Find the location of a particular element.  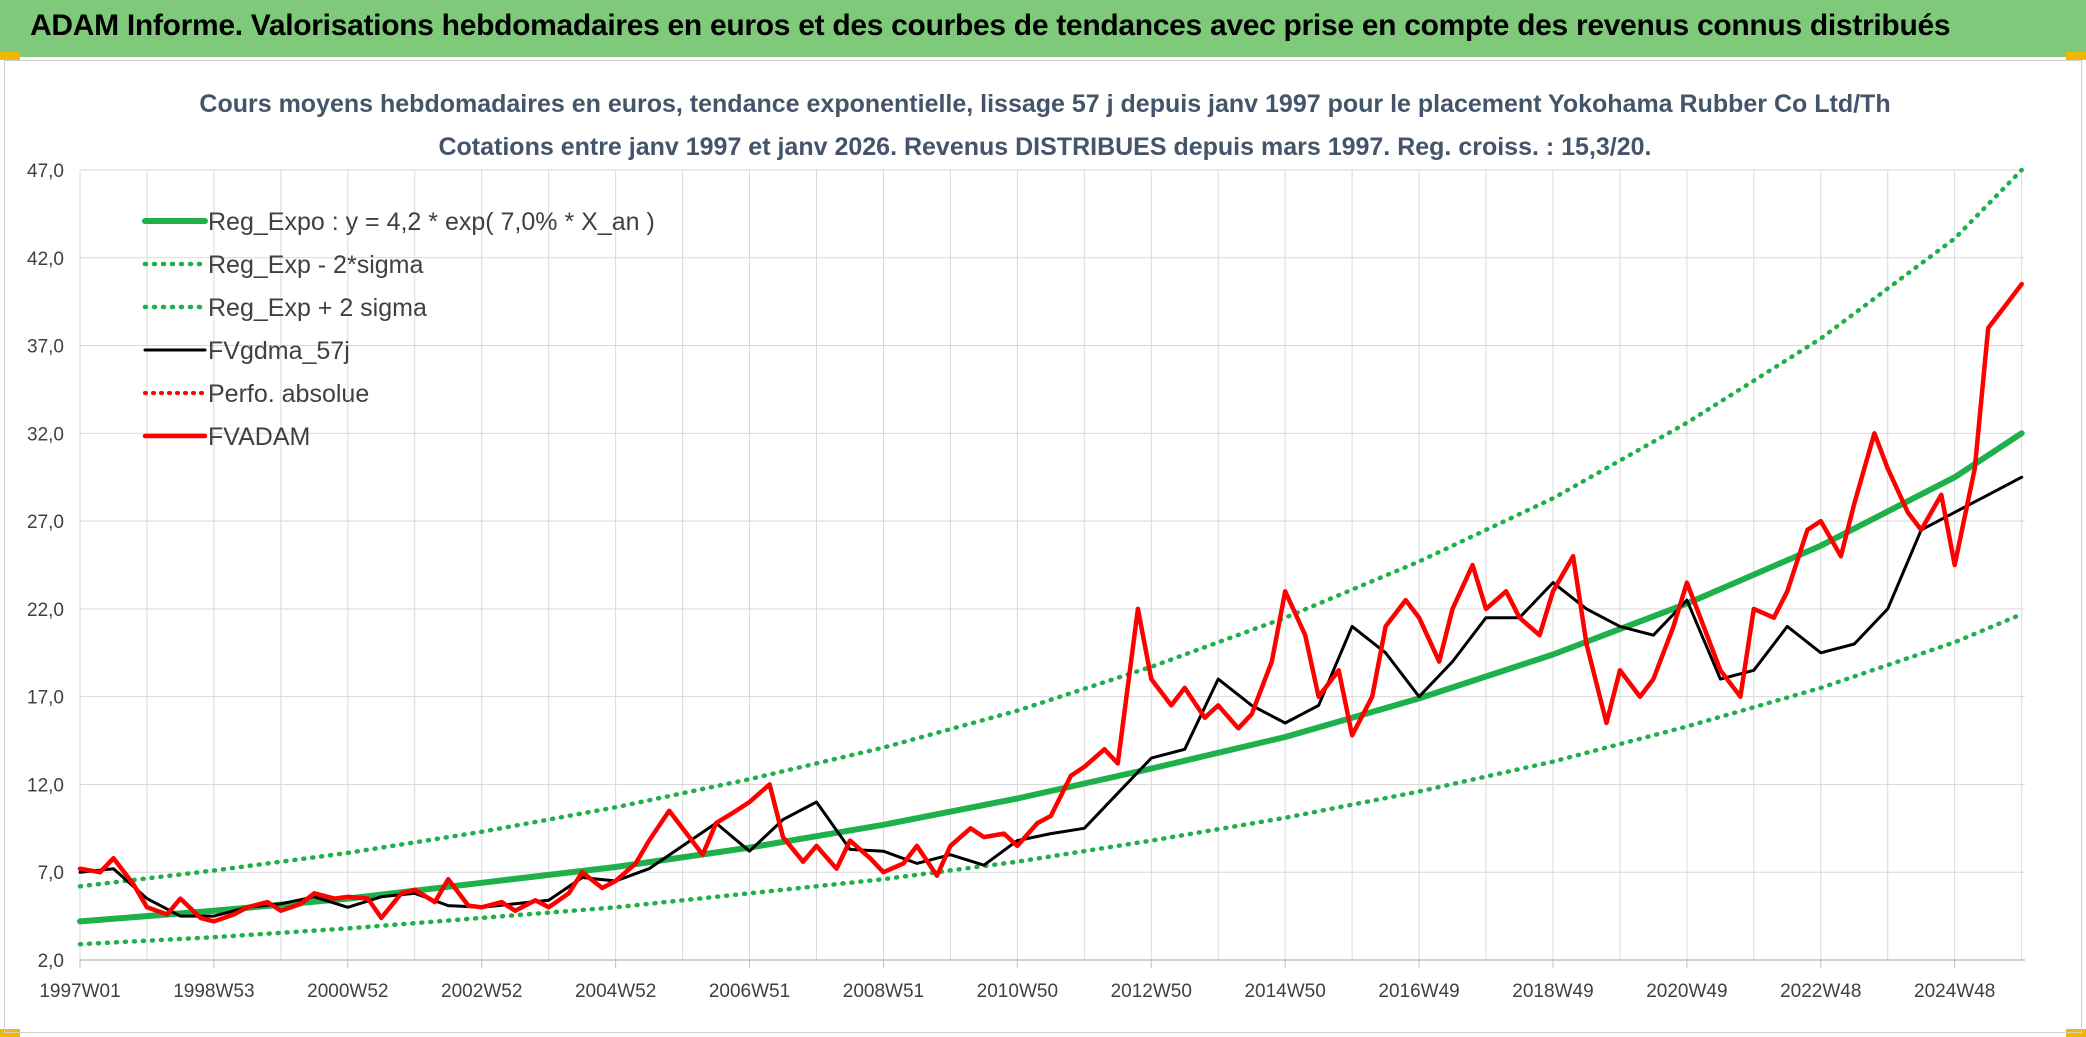

y-tick-label: 42,0 is located at coordinates (45, 259).